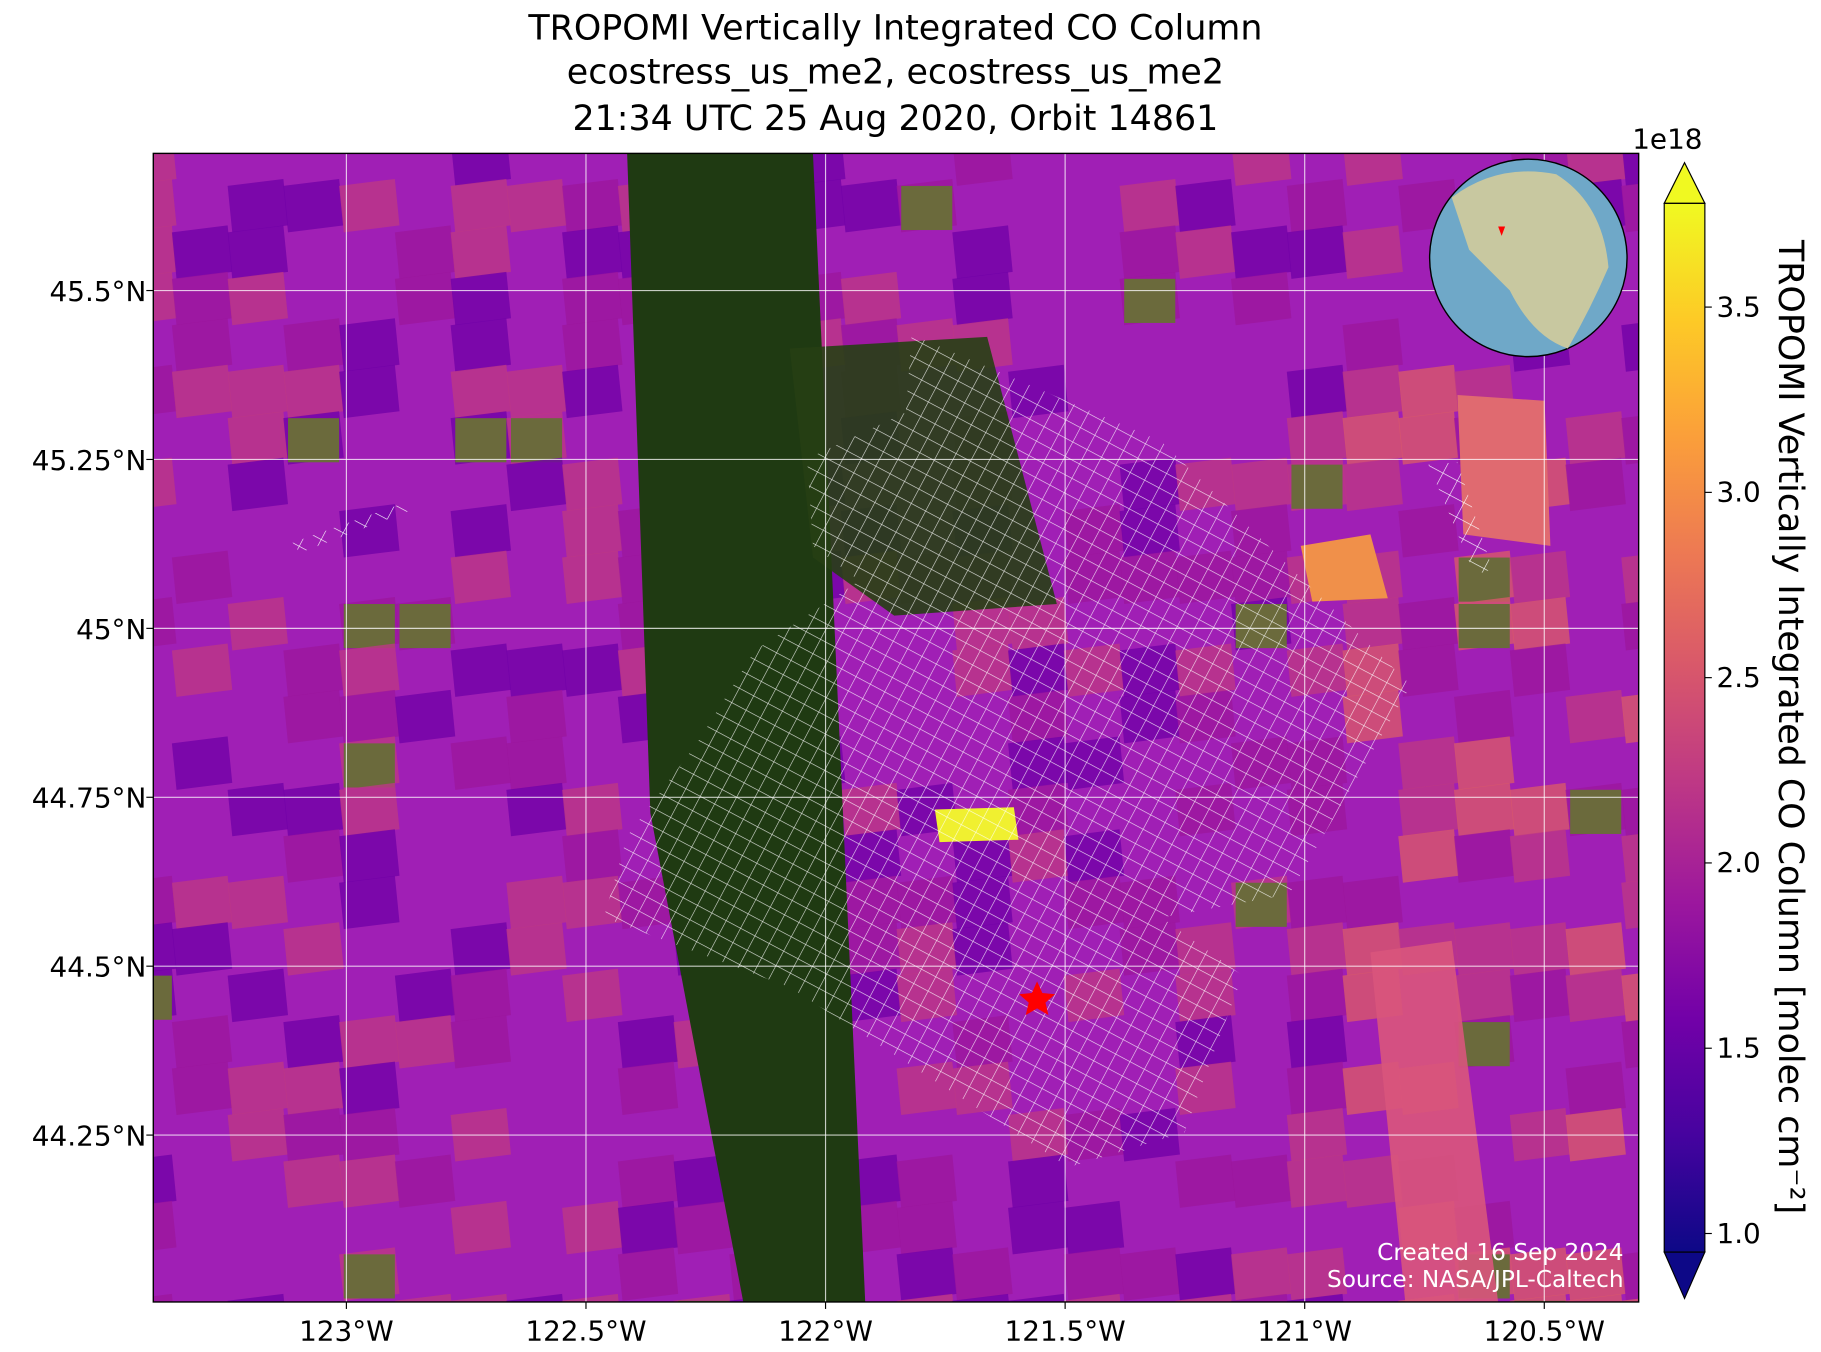 This screenshot has height=1352, width=1821. What do you see at coordinates (895, 119) in the screenshot?
I see `title-line: 21:34 UTC 25 Aug 2020, Orbit 14861` at bounding box center [895, 119].